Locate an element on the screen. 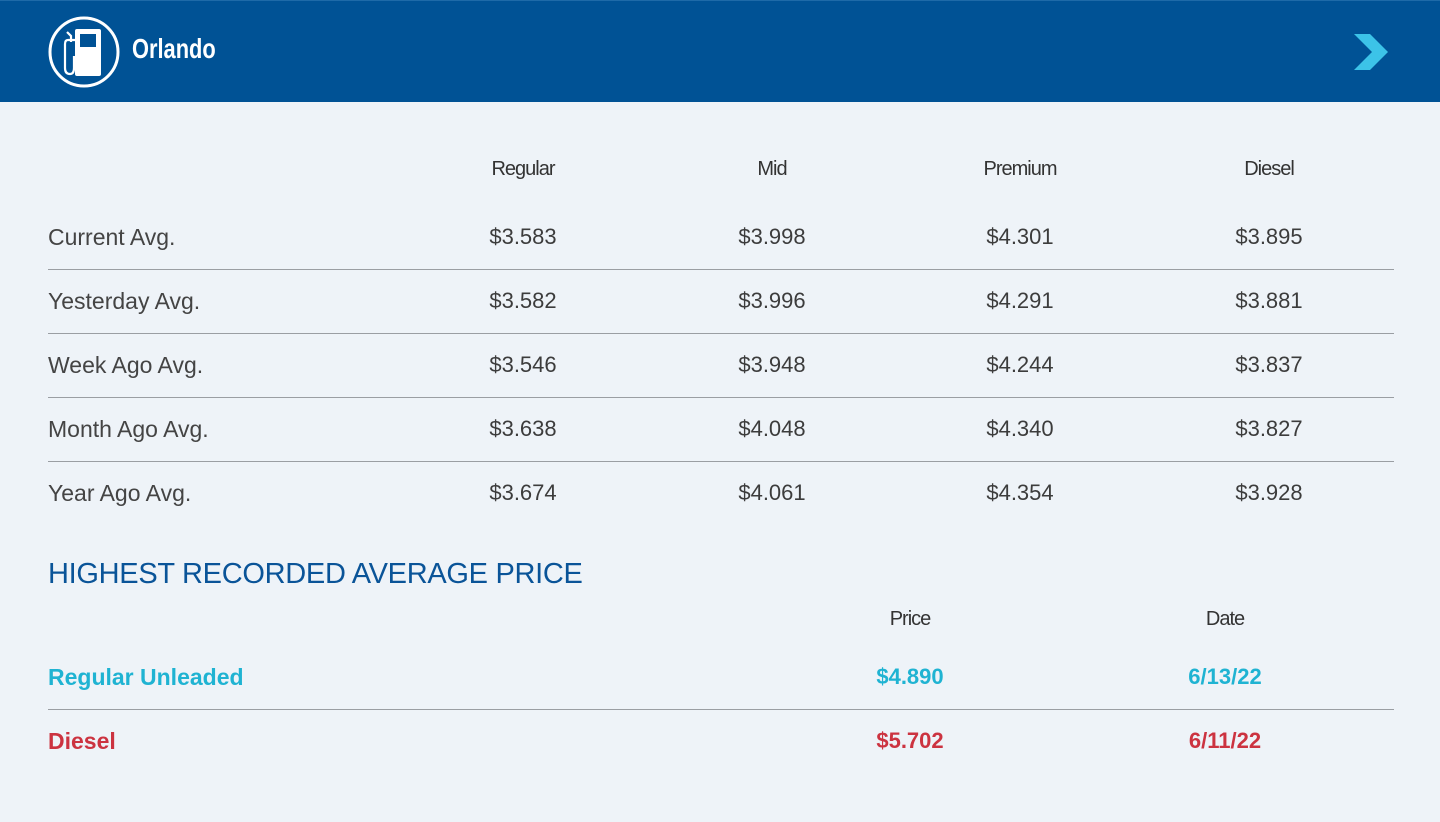 Image resolution: width=1440 pixels, height=822 pixels. price-cell: $3.948 is located at coordinates (772, 364).